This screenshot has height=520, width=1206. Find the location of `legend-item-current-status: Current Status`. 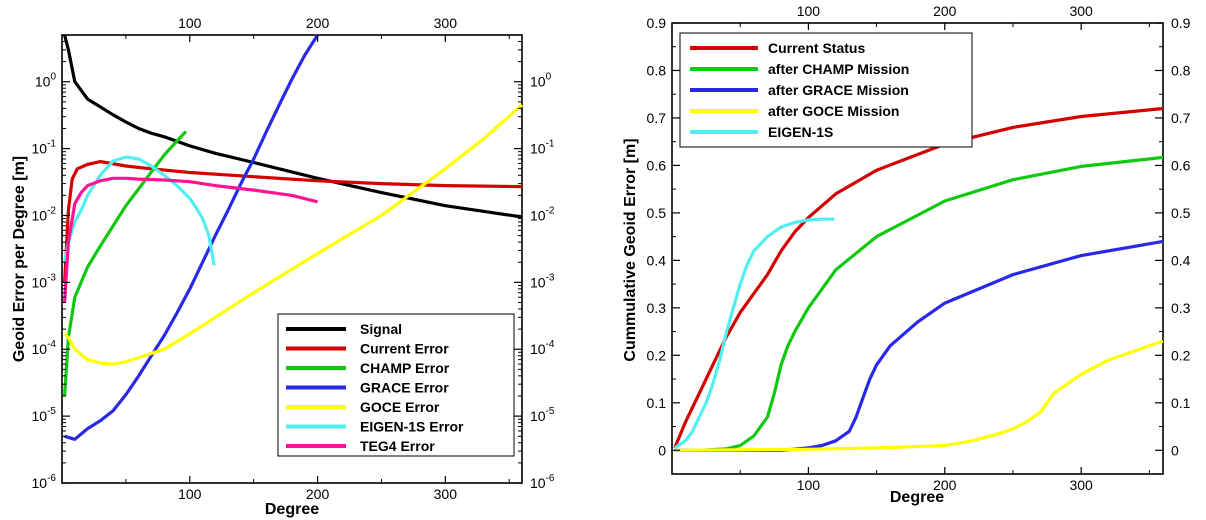

legend-item-current-status: Current Status is located at coordinates (777, 48).